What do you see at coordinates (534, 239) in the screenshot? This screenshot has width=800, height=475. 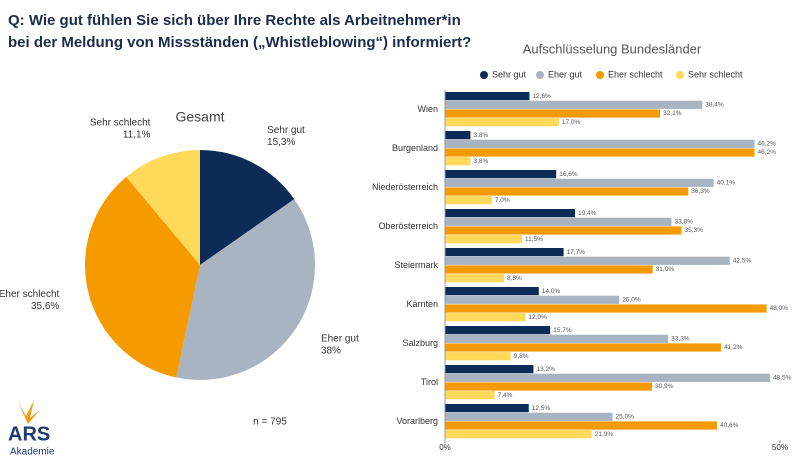 I see `value-label: 11,5%` at bounding box center [534, 239].